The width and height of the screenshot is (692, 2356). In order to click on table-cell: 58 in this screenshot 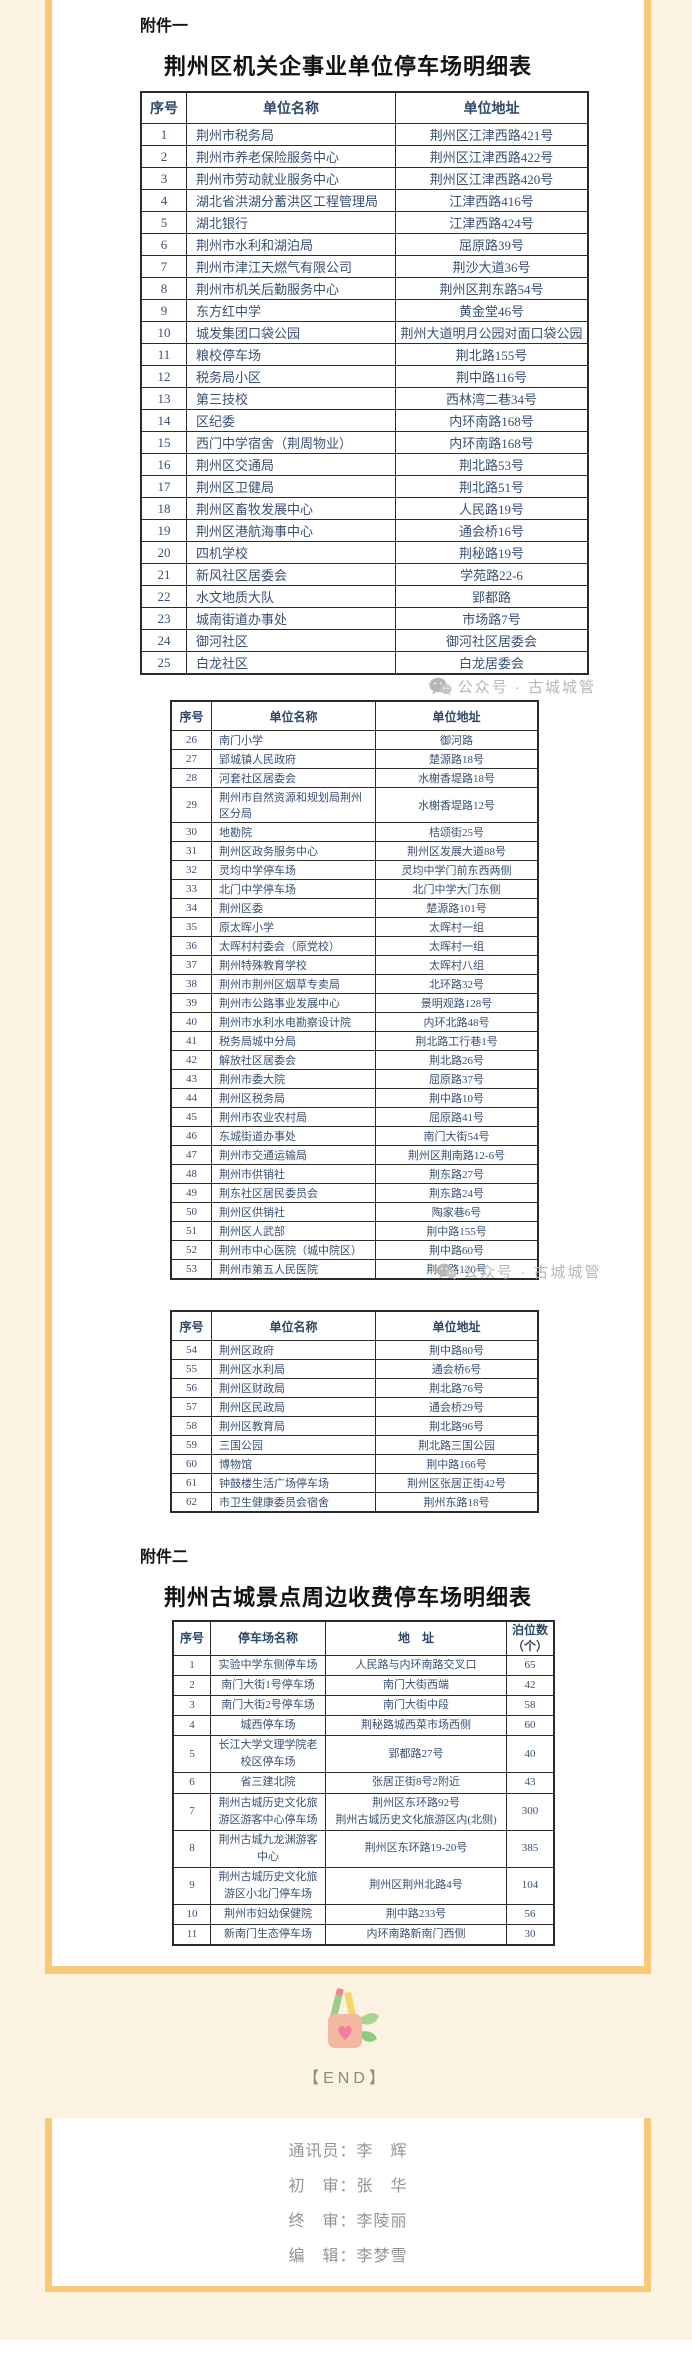, I will do `click(530, 1706)`.